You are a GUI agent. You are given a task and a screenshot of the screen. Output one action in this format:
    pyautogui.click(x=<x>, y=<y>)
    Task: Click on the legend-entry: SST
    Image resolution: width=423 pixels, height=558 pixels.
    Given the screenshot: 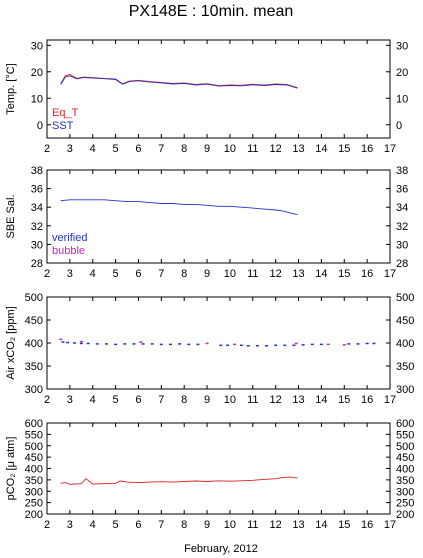 What is the action you would take?
    pyautogui.click(x=63, y=126)
    